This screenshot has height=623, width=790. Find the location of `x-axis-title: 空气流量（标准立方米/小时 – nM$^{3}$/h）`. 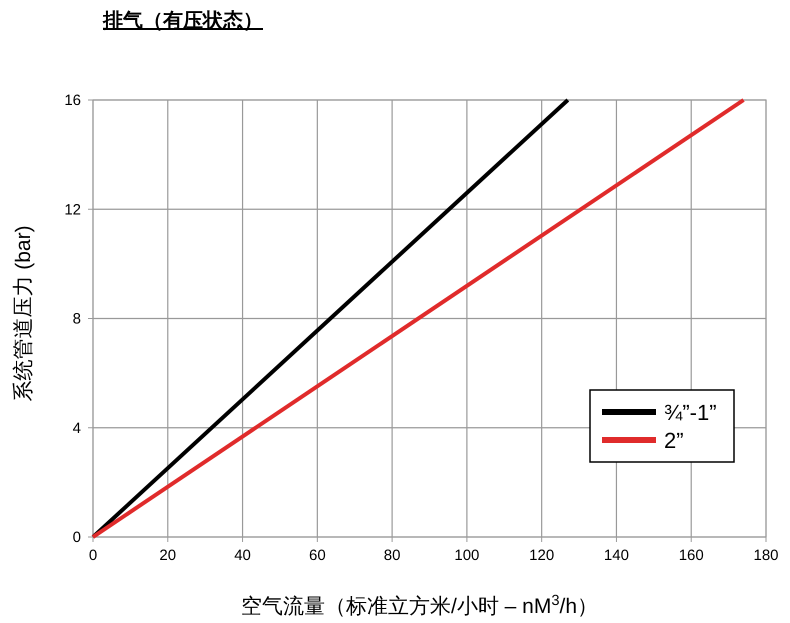

x-axis-title: 空气流量（标准立方米/小时 – nM$^{3}$/h） is located at coordinates (419, 605).